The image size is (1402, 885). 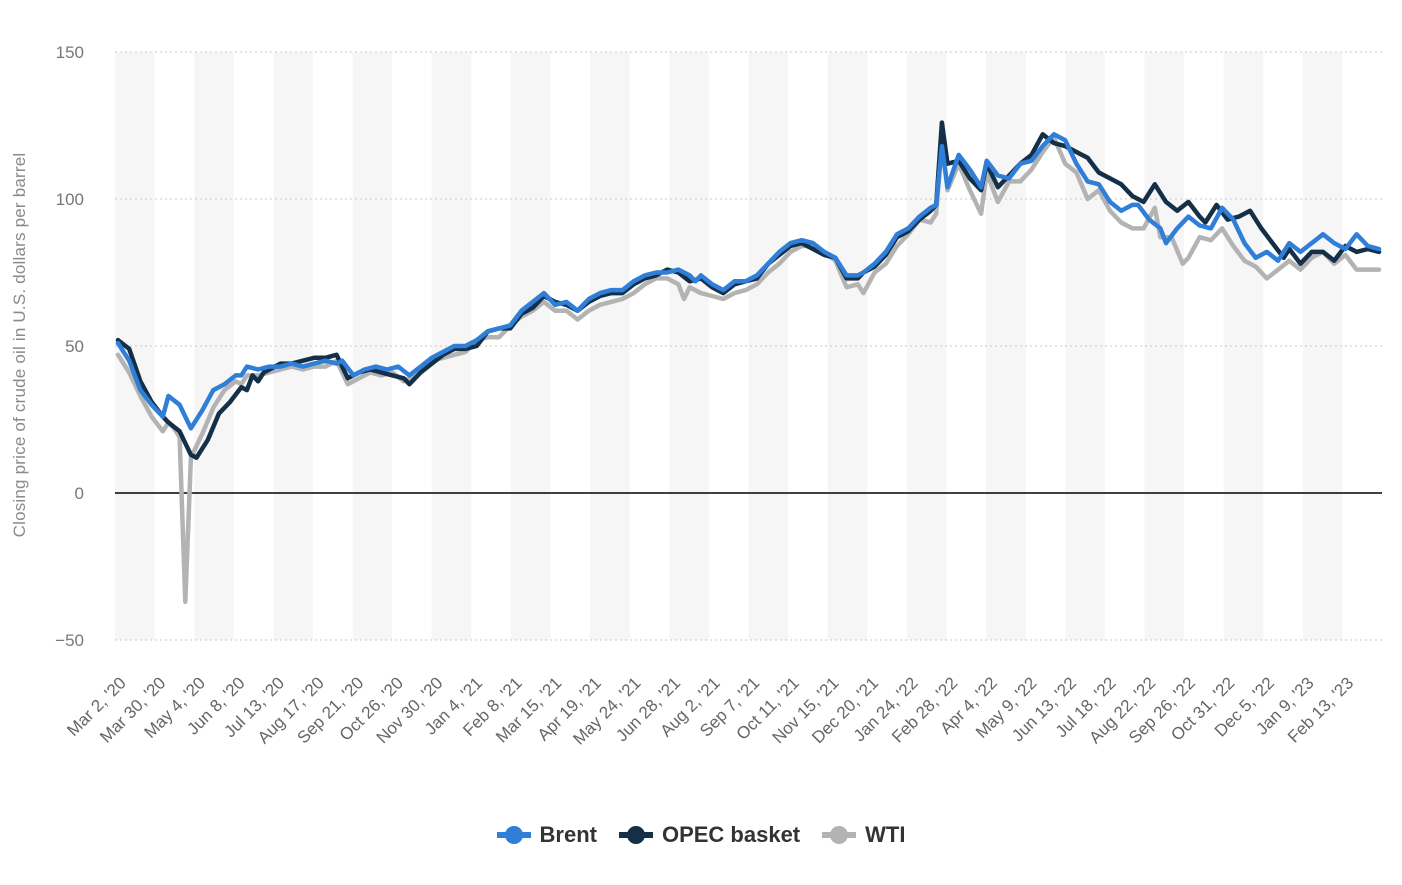 I want to click on legend-label: OPEC basket, so click(x=731, y=834).